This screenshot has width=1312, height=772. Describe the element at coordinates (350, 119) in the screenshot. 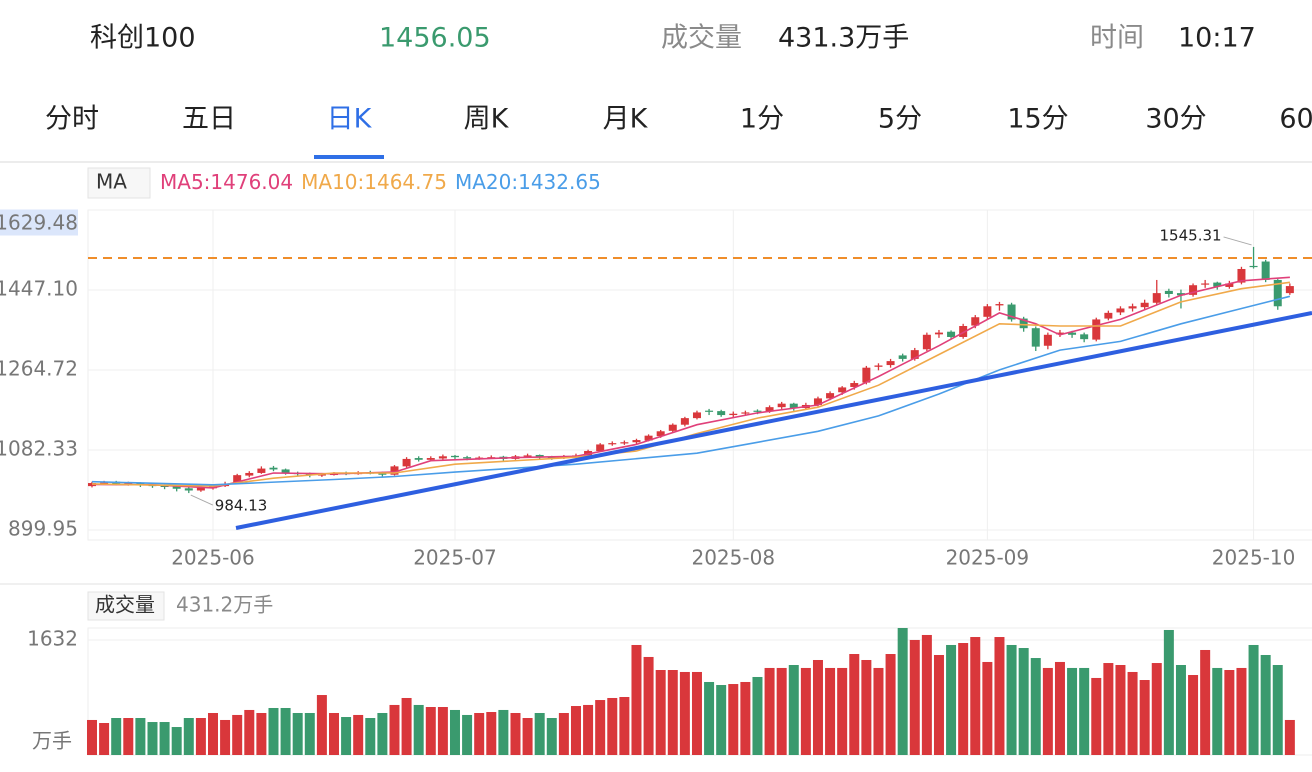

I see `period-tab: 日K` at that location.